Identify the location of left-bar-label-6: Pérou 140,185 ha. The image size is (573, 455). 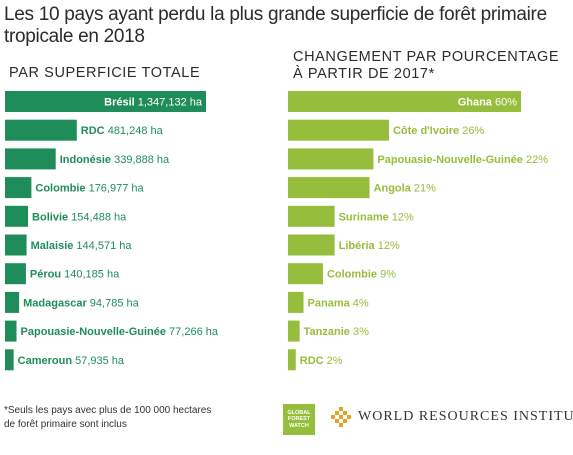
(75, 275).